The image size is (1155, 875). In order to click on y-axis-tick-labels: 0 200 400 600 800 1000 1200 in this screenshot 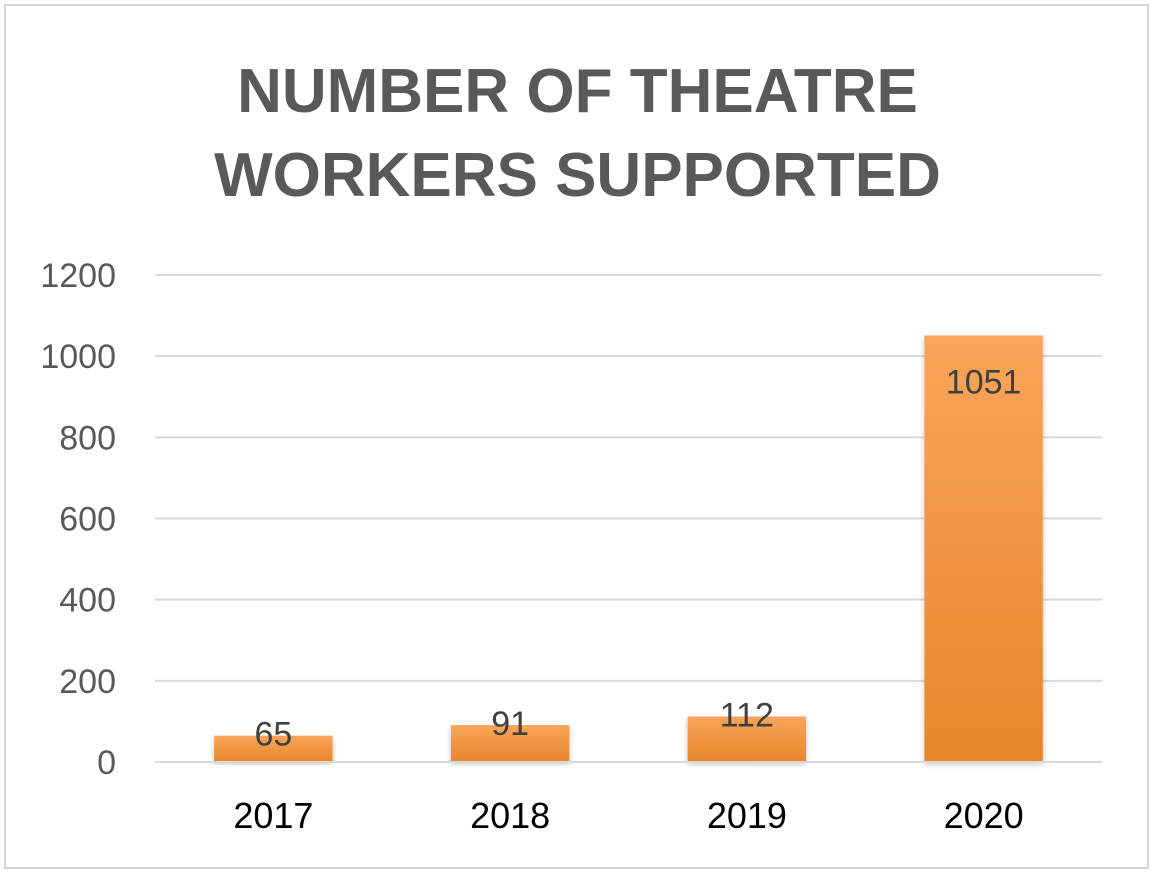, I will do `click(78, 519)`.